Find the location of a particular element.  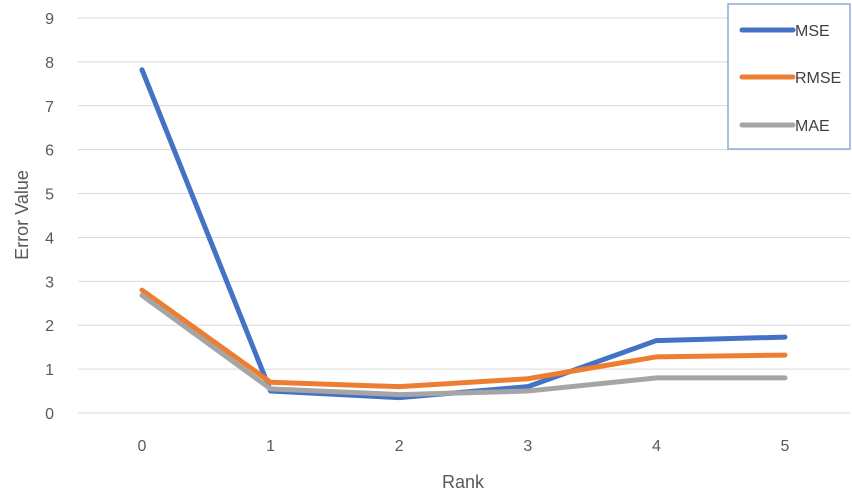

x-tick-label-3: 3 is located at coordinates (527, 446).